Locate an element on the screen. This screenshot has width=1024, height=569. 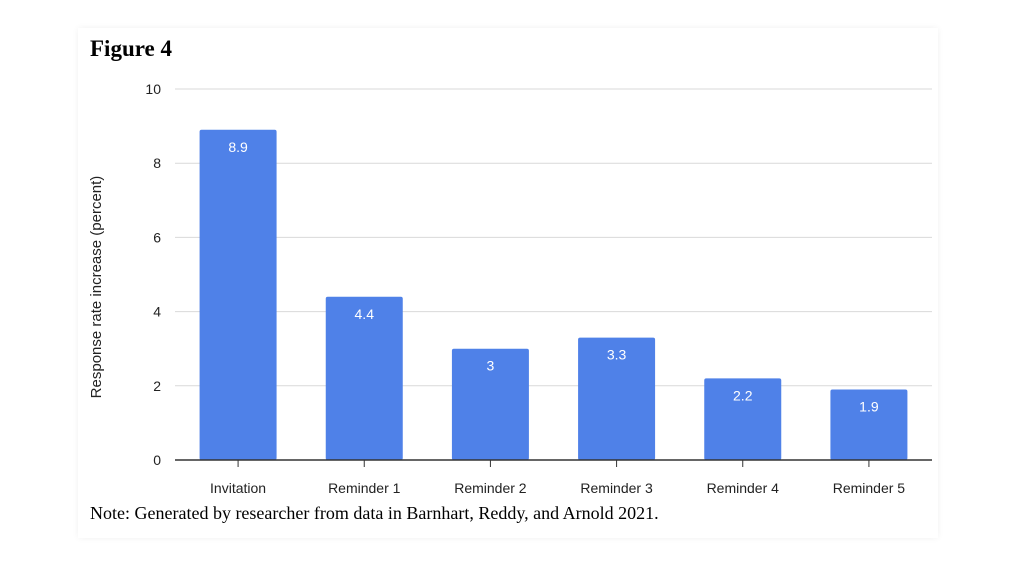
x-tick-label: Reminder 3 is located at coordinates (616, 488).